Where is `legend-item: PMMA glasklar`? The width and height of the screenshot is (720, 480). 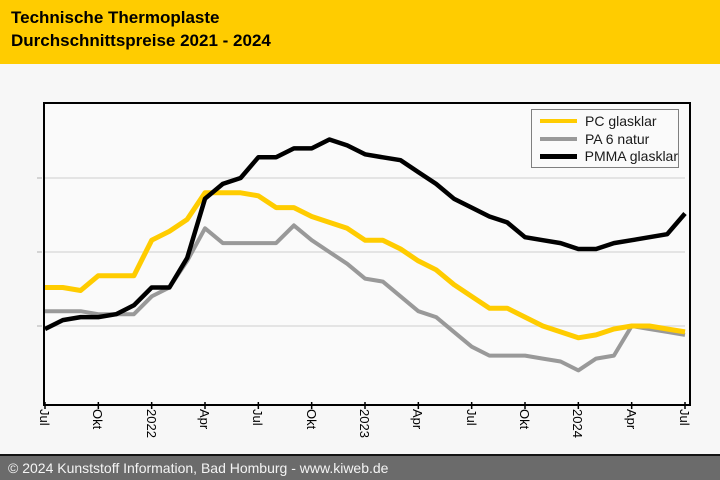 legend-item: PMMA glasklar is located at coordinates (609, 156).